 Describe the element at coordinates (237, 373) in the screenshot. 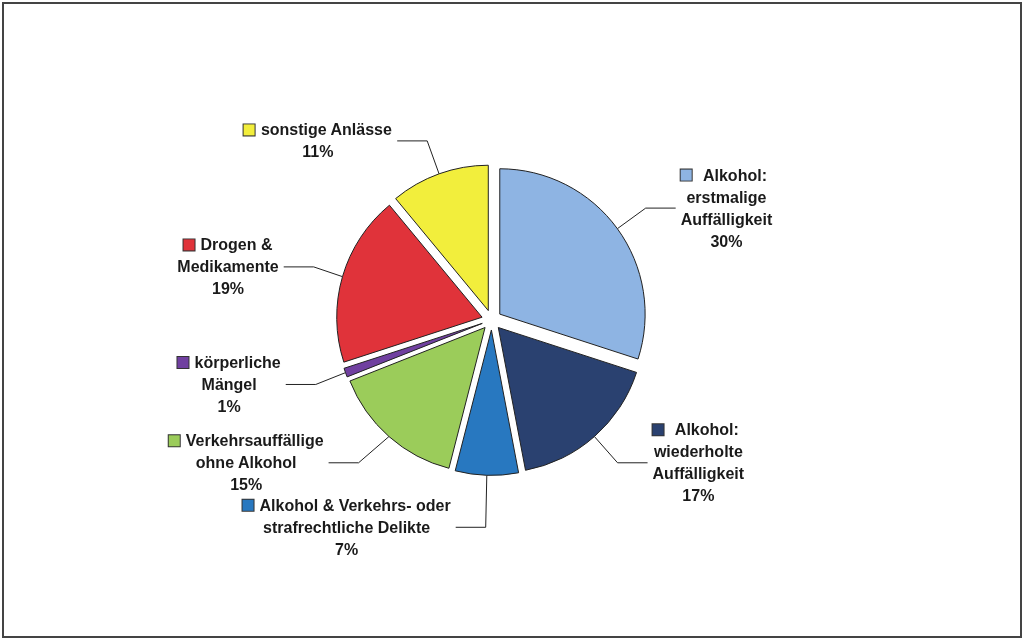

I see `legend-label: körperliche Mängel` at that location.